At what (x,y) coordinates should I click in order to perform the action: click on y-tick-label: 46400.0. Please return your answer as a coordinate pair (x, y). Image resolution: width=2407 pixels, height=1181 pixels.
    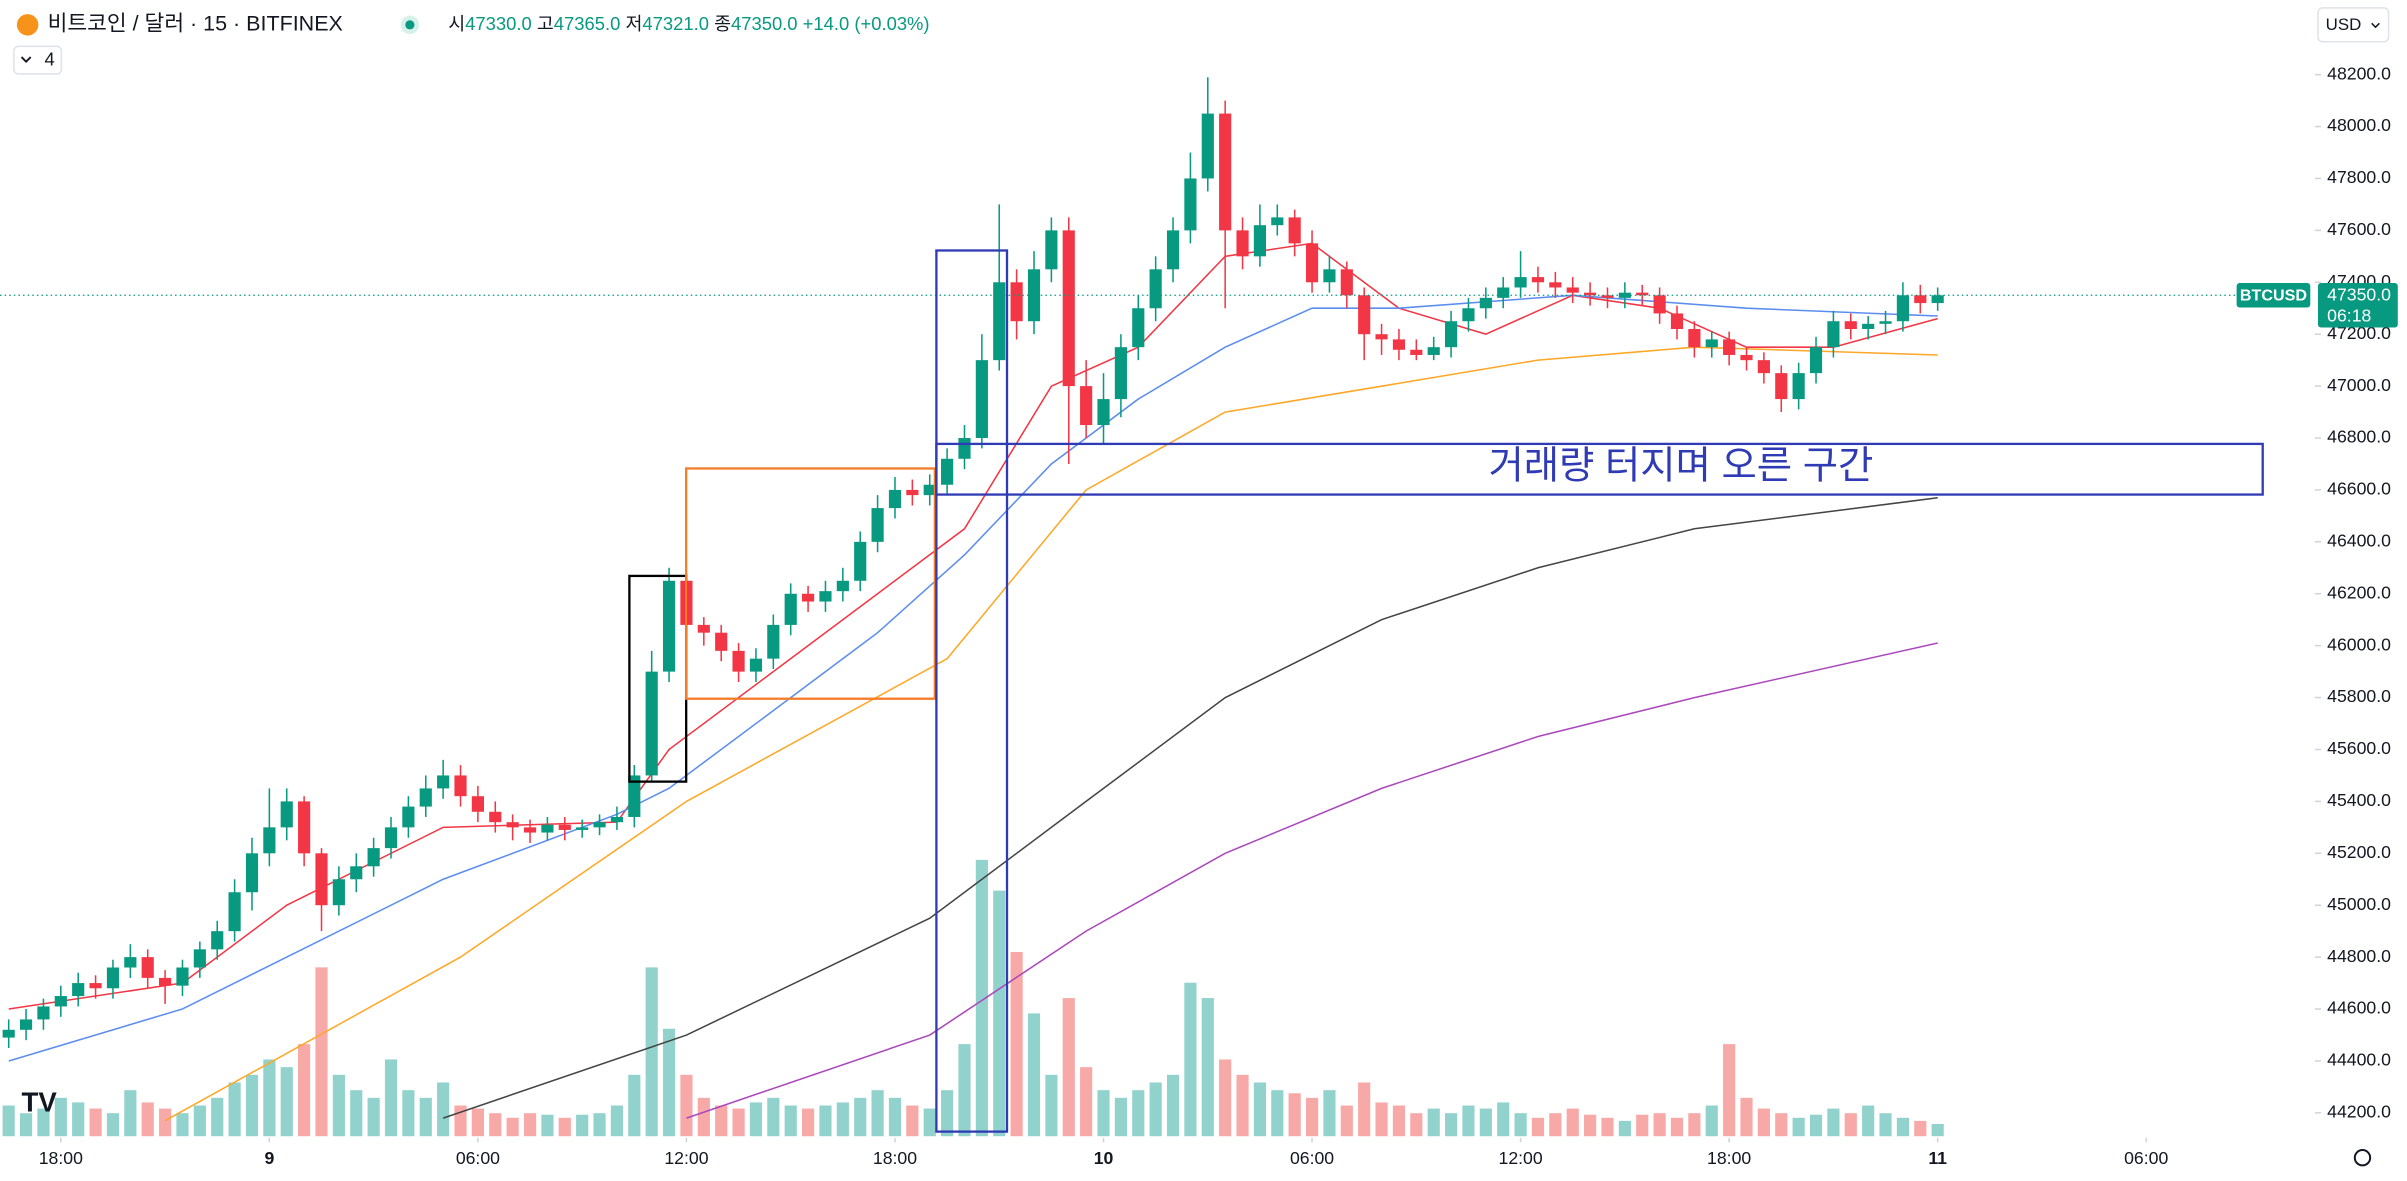
    Looking at the image, I should click on (2359, 540).